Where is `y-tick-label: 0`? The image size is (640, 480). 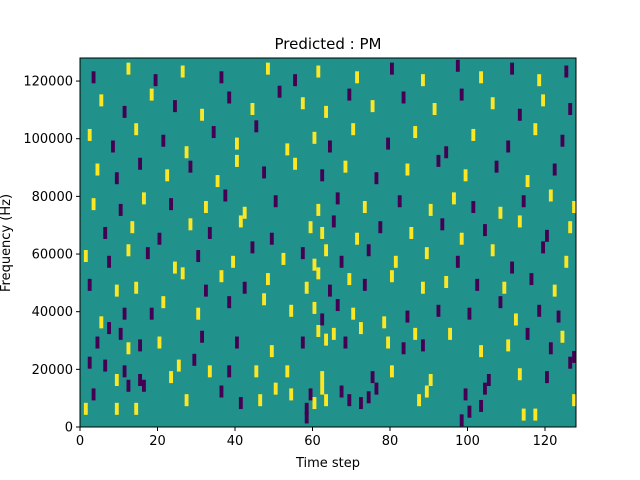
y-tick-label: 0 is located at coordinates (69, 428).